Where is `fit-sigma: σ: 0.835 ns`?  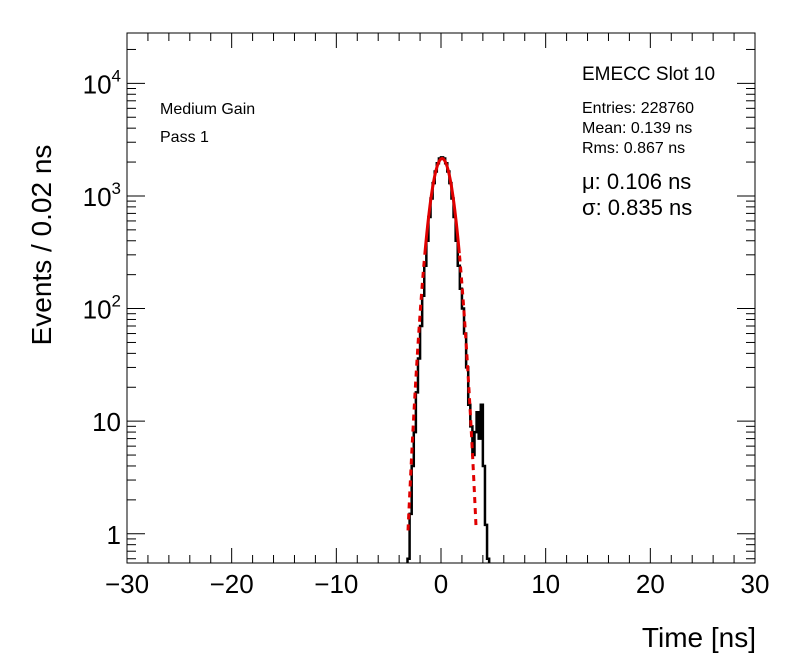
fit-sigma: σ: 0.835 ns is located at coordinates (637, 207).